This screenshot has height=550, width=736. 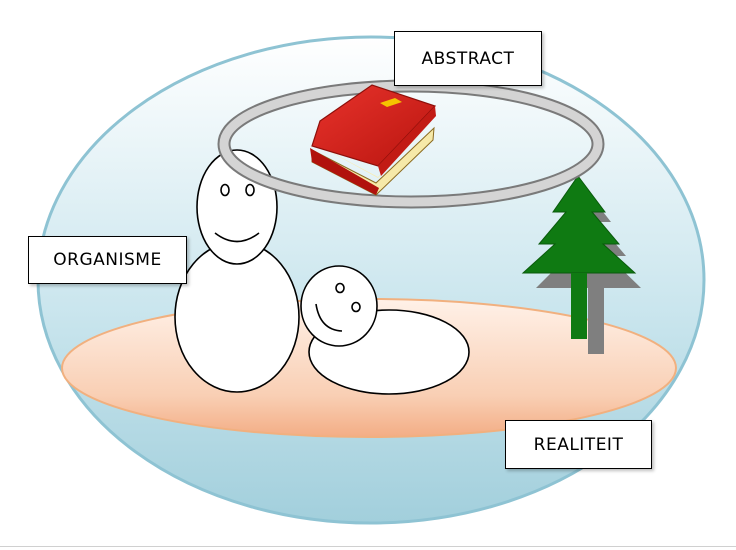 I want to click on realiteit-label: REALITEIT, so click(x=578, y=444).